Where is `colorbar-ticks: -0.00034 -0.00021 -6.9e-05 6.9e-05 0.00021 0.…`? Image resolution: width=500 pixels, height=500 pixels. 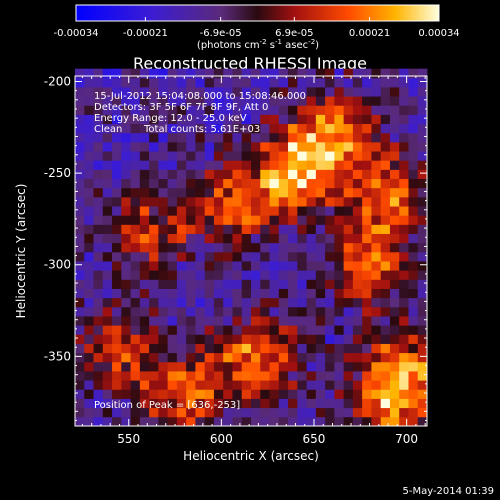
colorbar-ticks: -0.00034 -0.00021 -6.9e-05 6.9e-05 0.00021 0.… is located at coordinates (257, 28).